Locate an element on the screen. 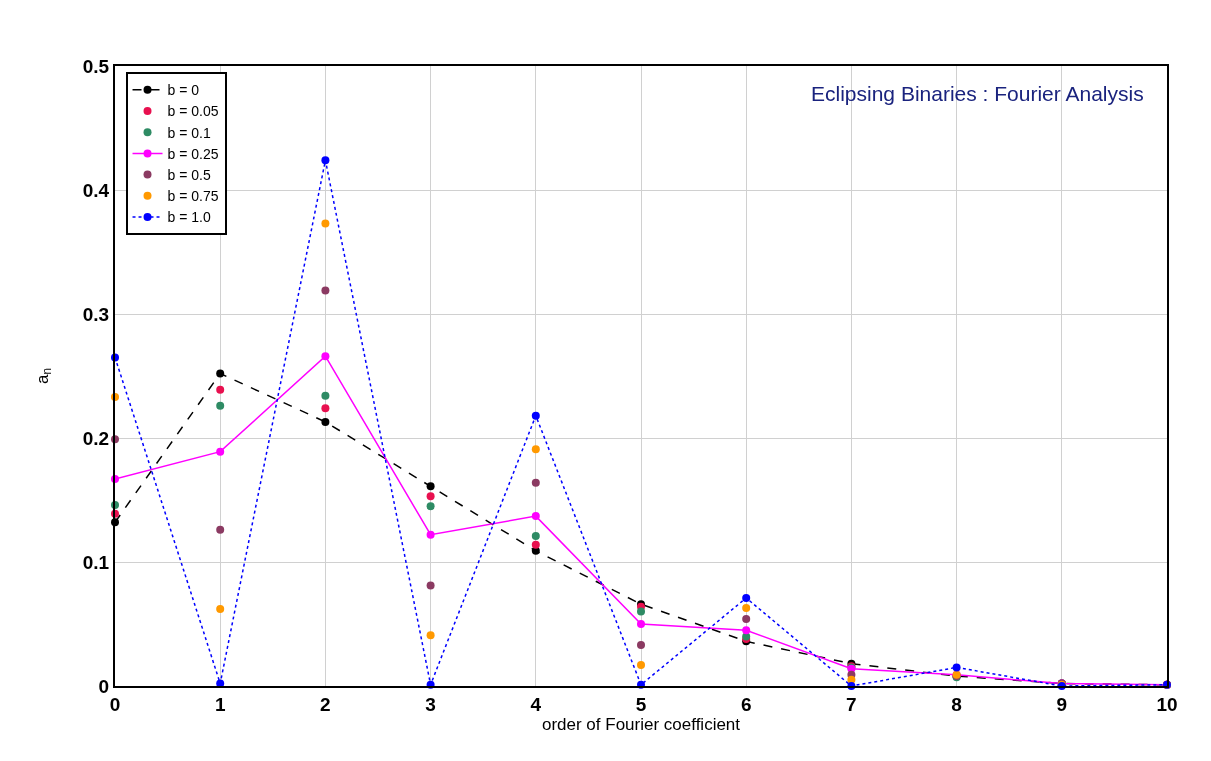  legend-label: b = 0.05 is located at coordinates (193, 111).